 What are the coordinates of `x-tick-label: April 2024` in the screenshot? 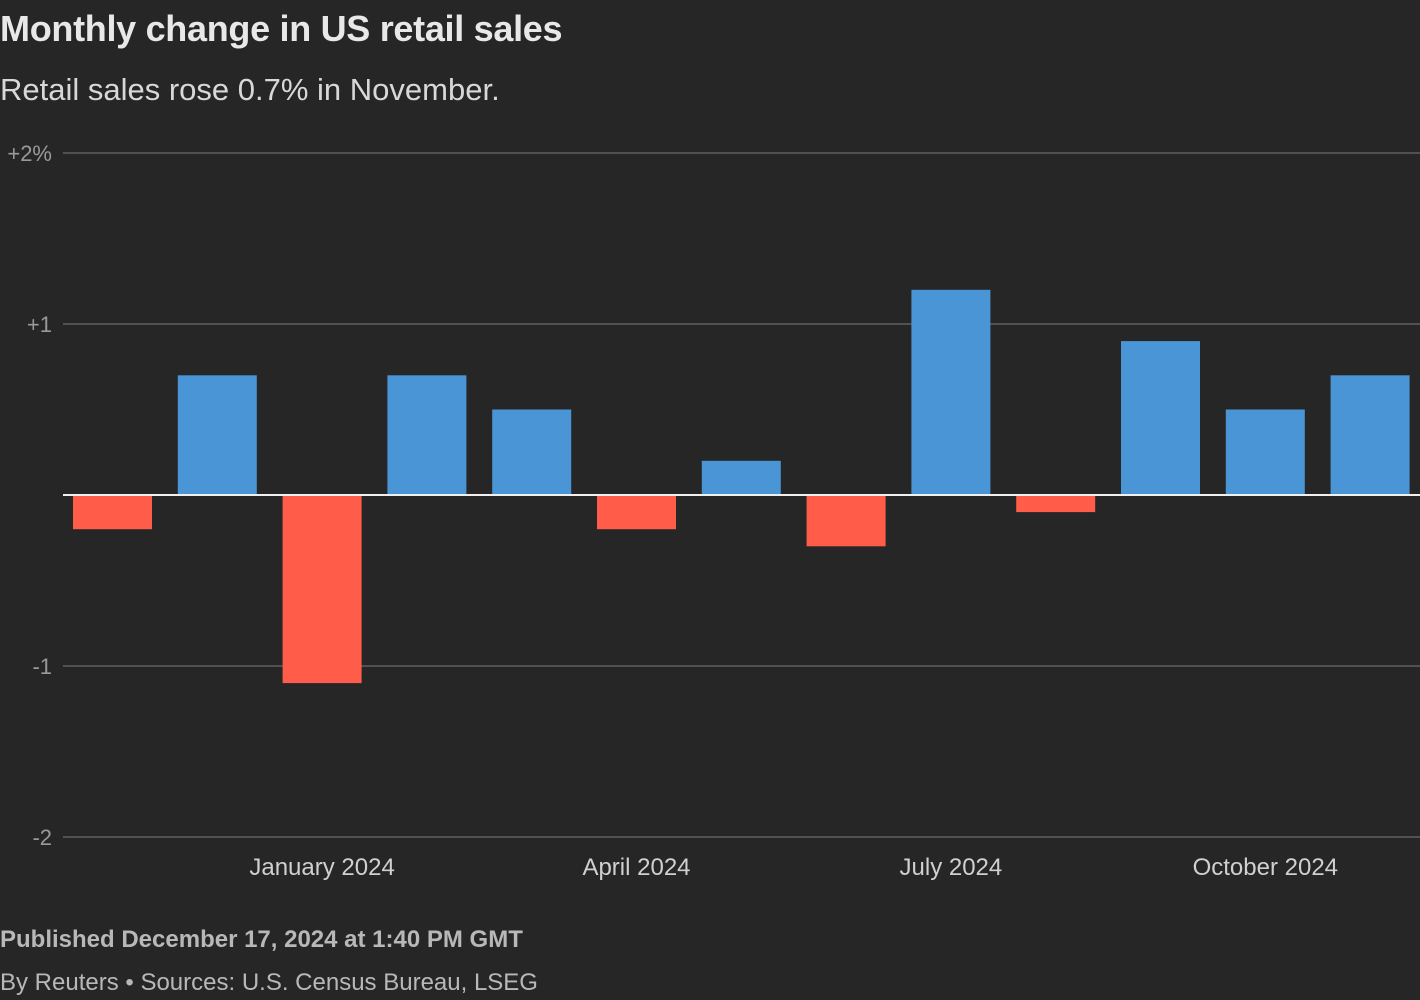 It's located at (636, 867).